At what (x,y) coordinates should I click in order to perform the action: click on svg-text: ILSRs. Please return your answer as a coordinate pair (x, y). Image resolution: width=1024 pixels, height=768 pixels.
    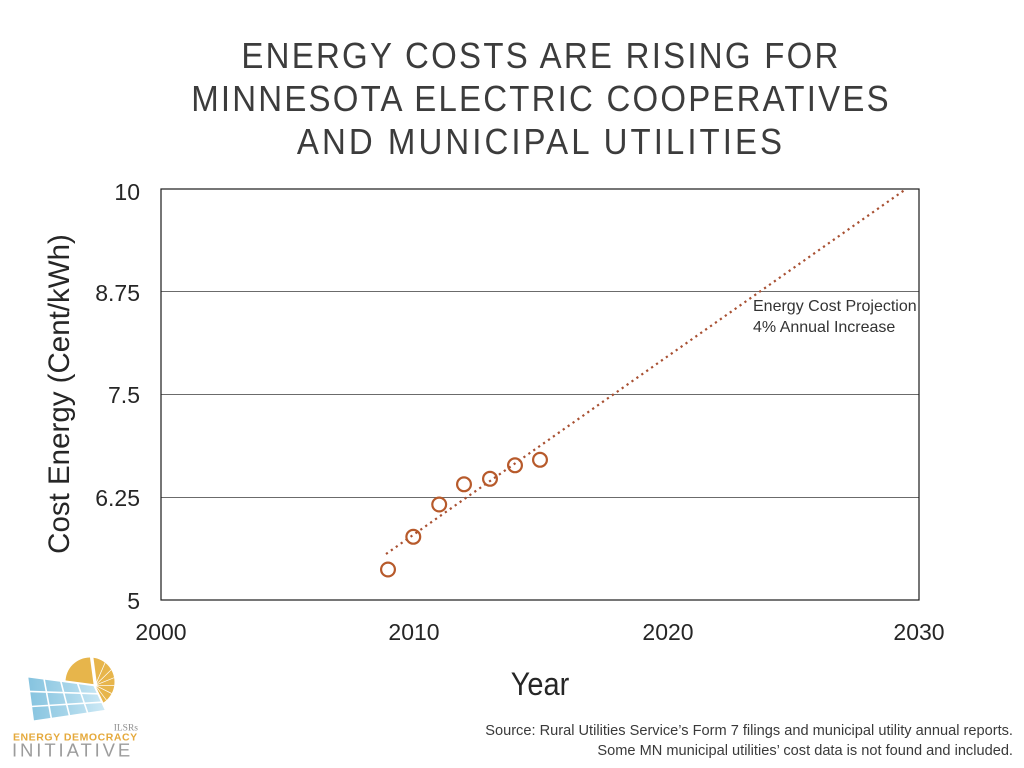
    Looking at the image, I should click on (126, 729).